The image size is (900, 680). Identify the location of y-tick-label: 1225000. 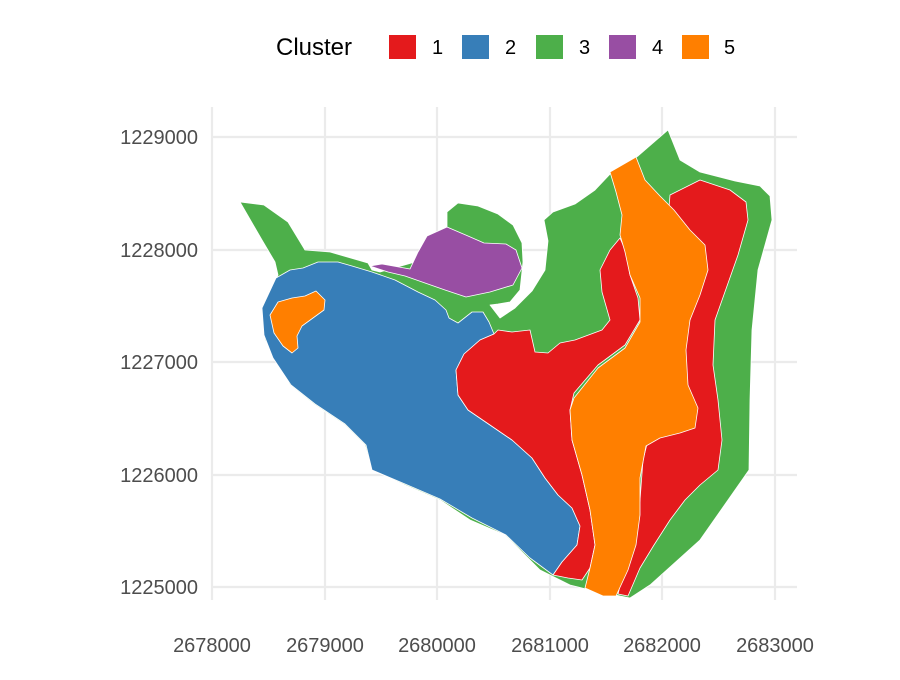
(159, 588).